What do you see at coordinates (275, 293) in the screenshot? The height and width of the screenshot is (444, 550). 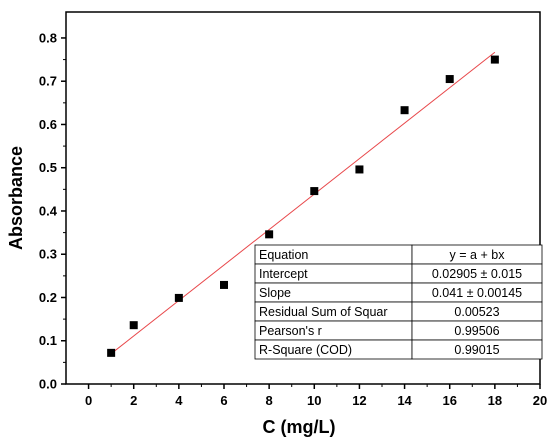 I see `table-row-label: Slope` at bounding box center [275, 293].